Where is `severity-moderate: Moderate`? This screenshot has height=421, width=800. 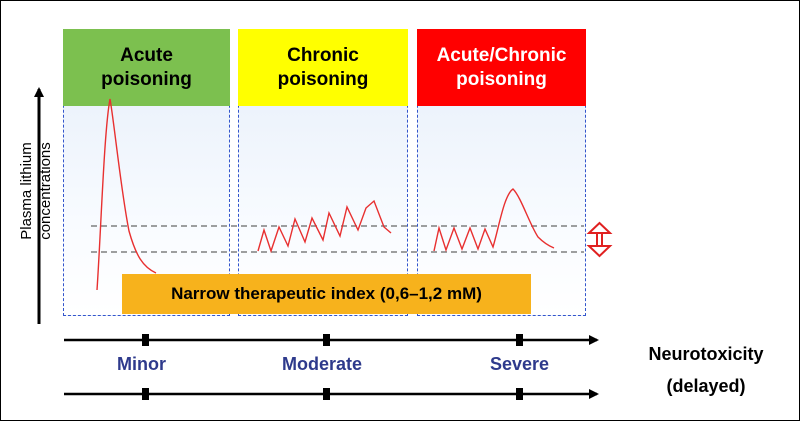 severity-moderate: Moderate is located at coordinates (322, 364).